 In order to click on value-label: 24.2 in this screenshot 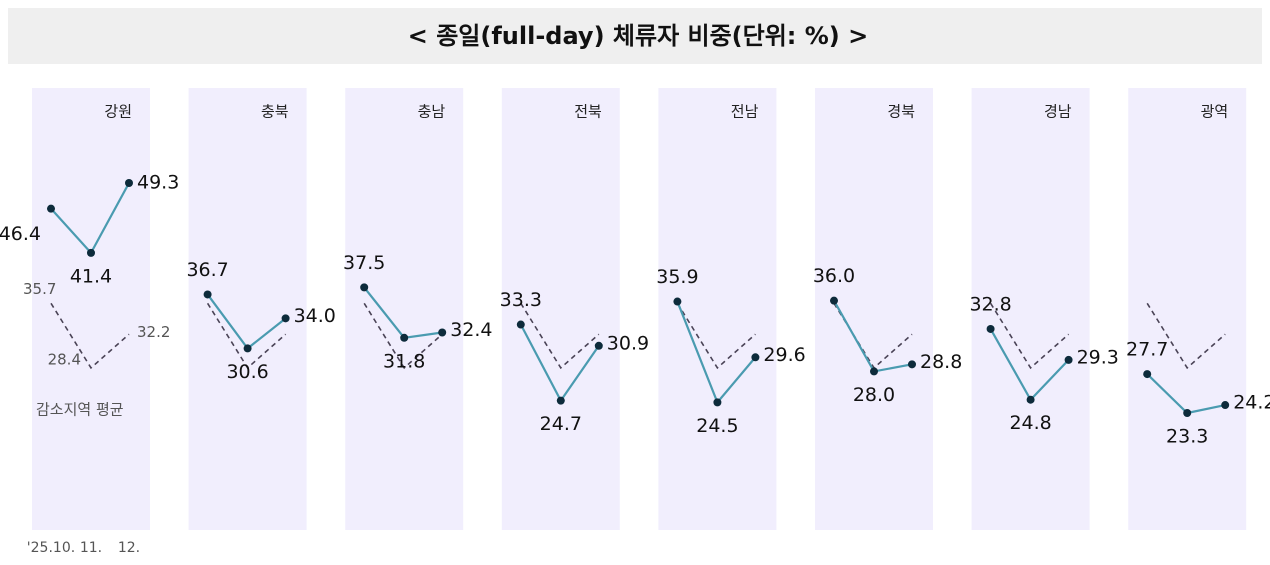, I will do `click(1251, 403)`.